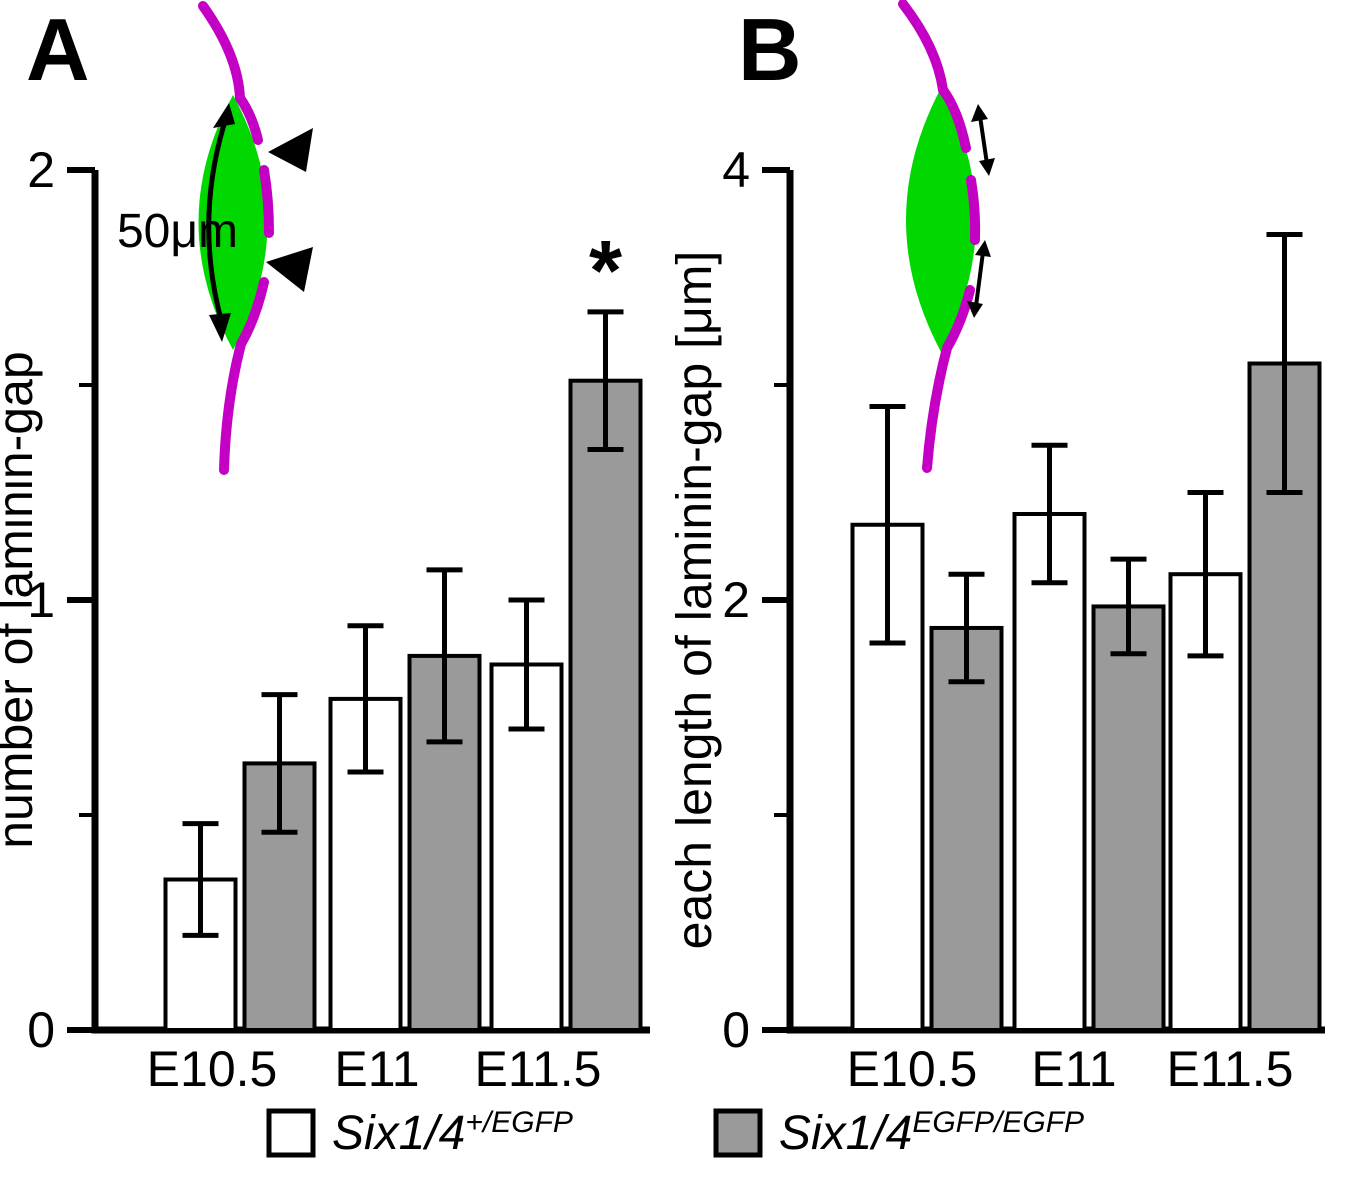 This screenshot has width=1350, height=1181. Describe the element at coordinates (177, 231) in the screenshot. I see `scale-label: 50μm` at that location.